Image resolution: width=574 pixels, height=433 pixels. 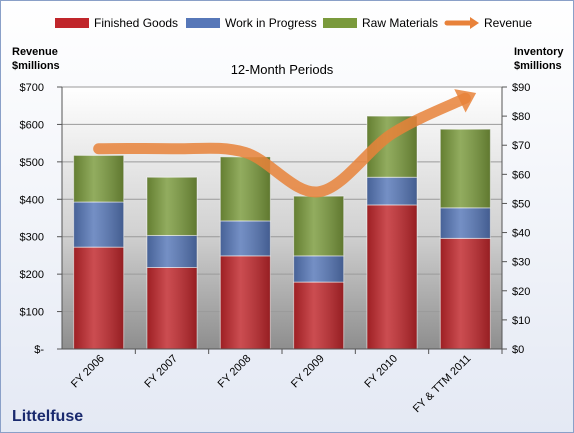 I want to click on left-axis-title-line1: Revenue, so click(x=35, y=52).